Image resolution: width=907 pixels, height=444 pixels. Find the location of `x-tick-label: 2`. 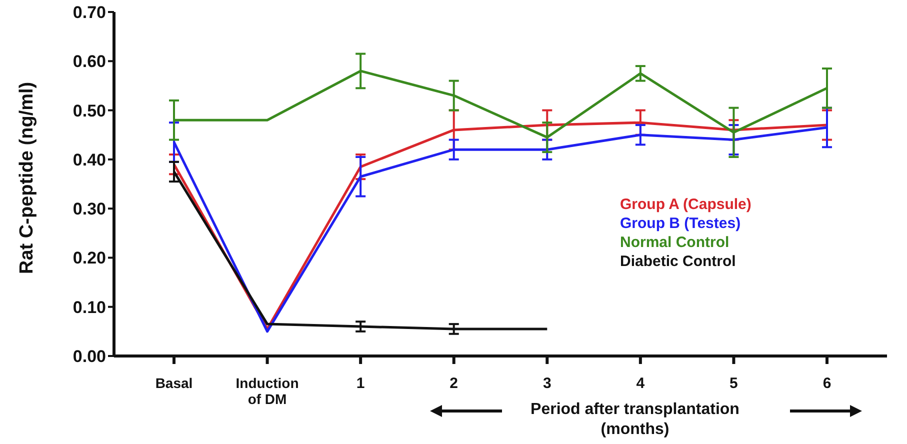

x-tick-label: 2 is located at coordinates (454, 383).